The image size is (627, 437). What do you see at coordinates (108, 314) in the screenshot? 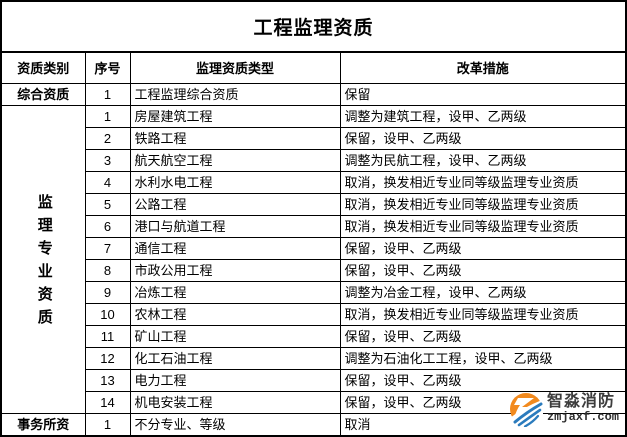
I see `serial-cell: 10` at bounding box center [108, 314].